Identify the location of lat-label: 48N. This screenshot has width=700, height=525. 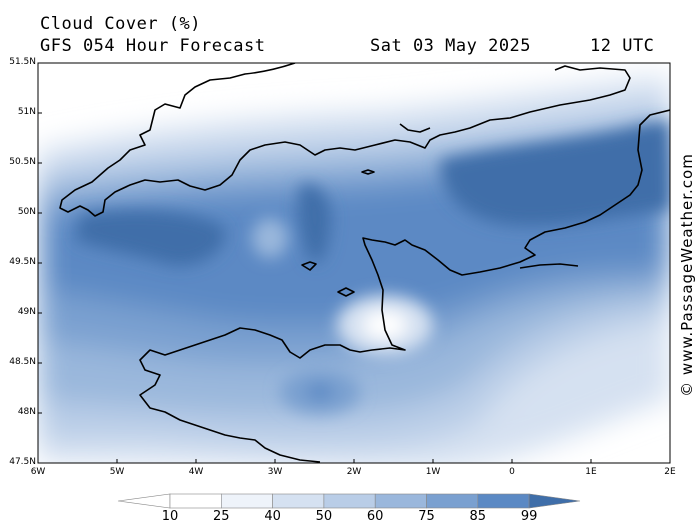
(26, 412).